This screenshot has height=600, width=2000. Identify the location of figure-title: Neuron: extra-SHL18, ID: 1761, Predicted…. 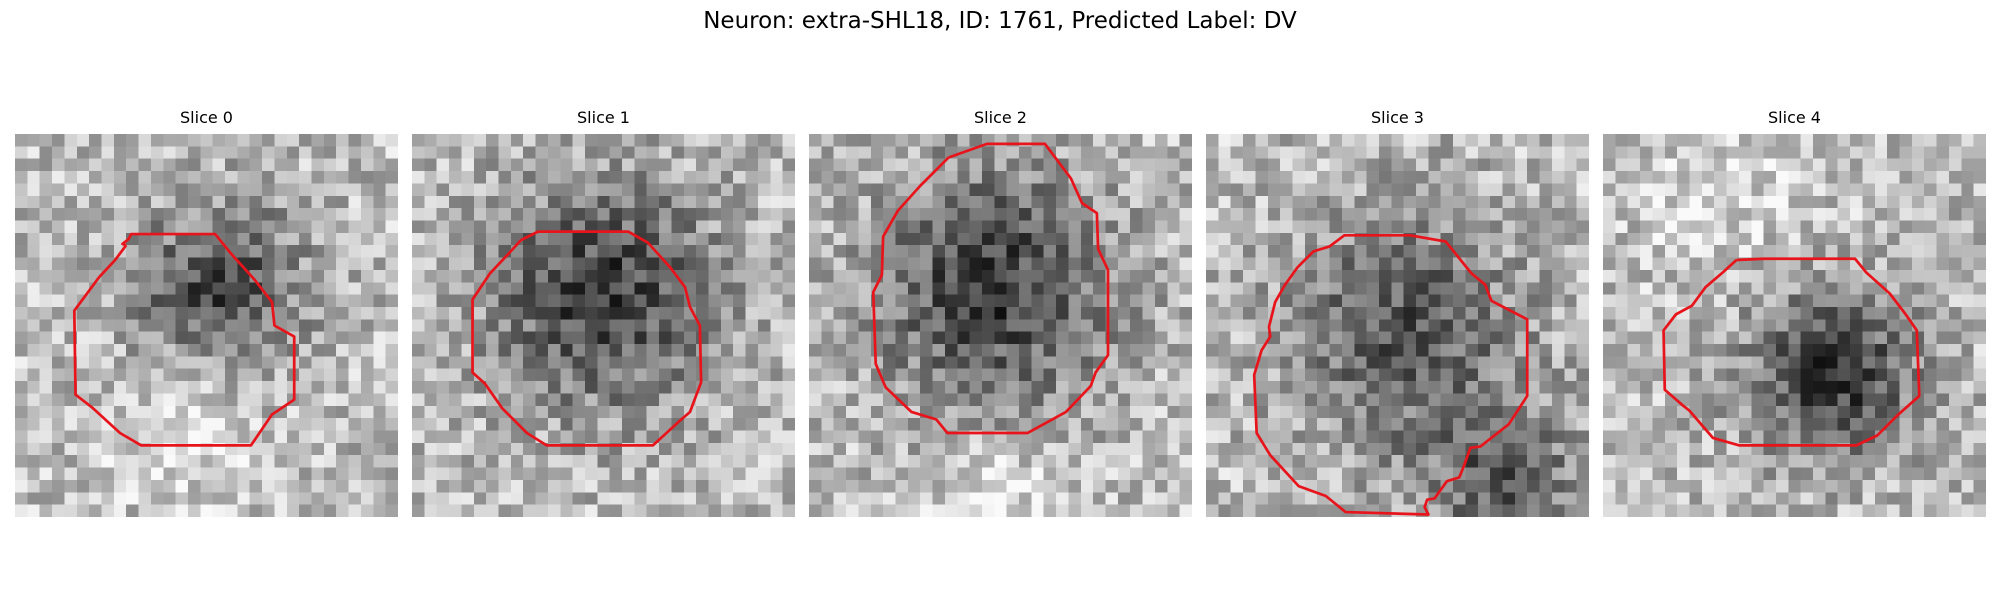
(1000, 21).